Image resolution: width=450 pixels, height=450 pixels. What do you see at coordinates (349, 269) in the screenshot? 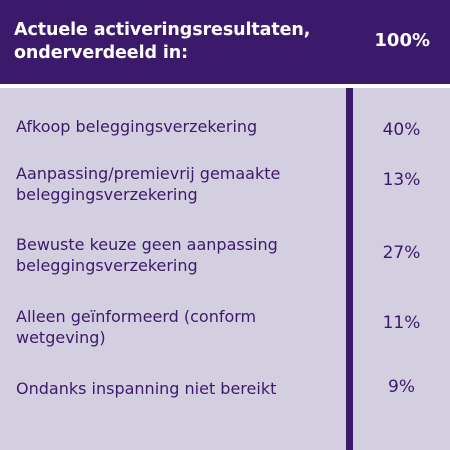
I see `column-divider` at bounding box center [349, 269].